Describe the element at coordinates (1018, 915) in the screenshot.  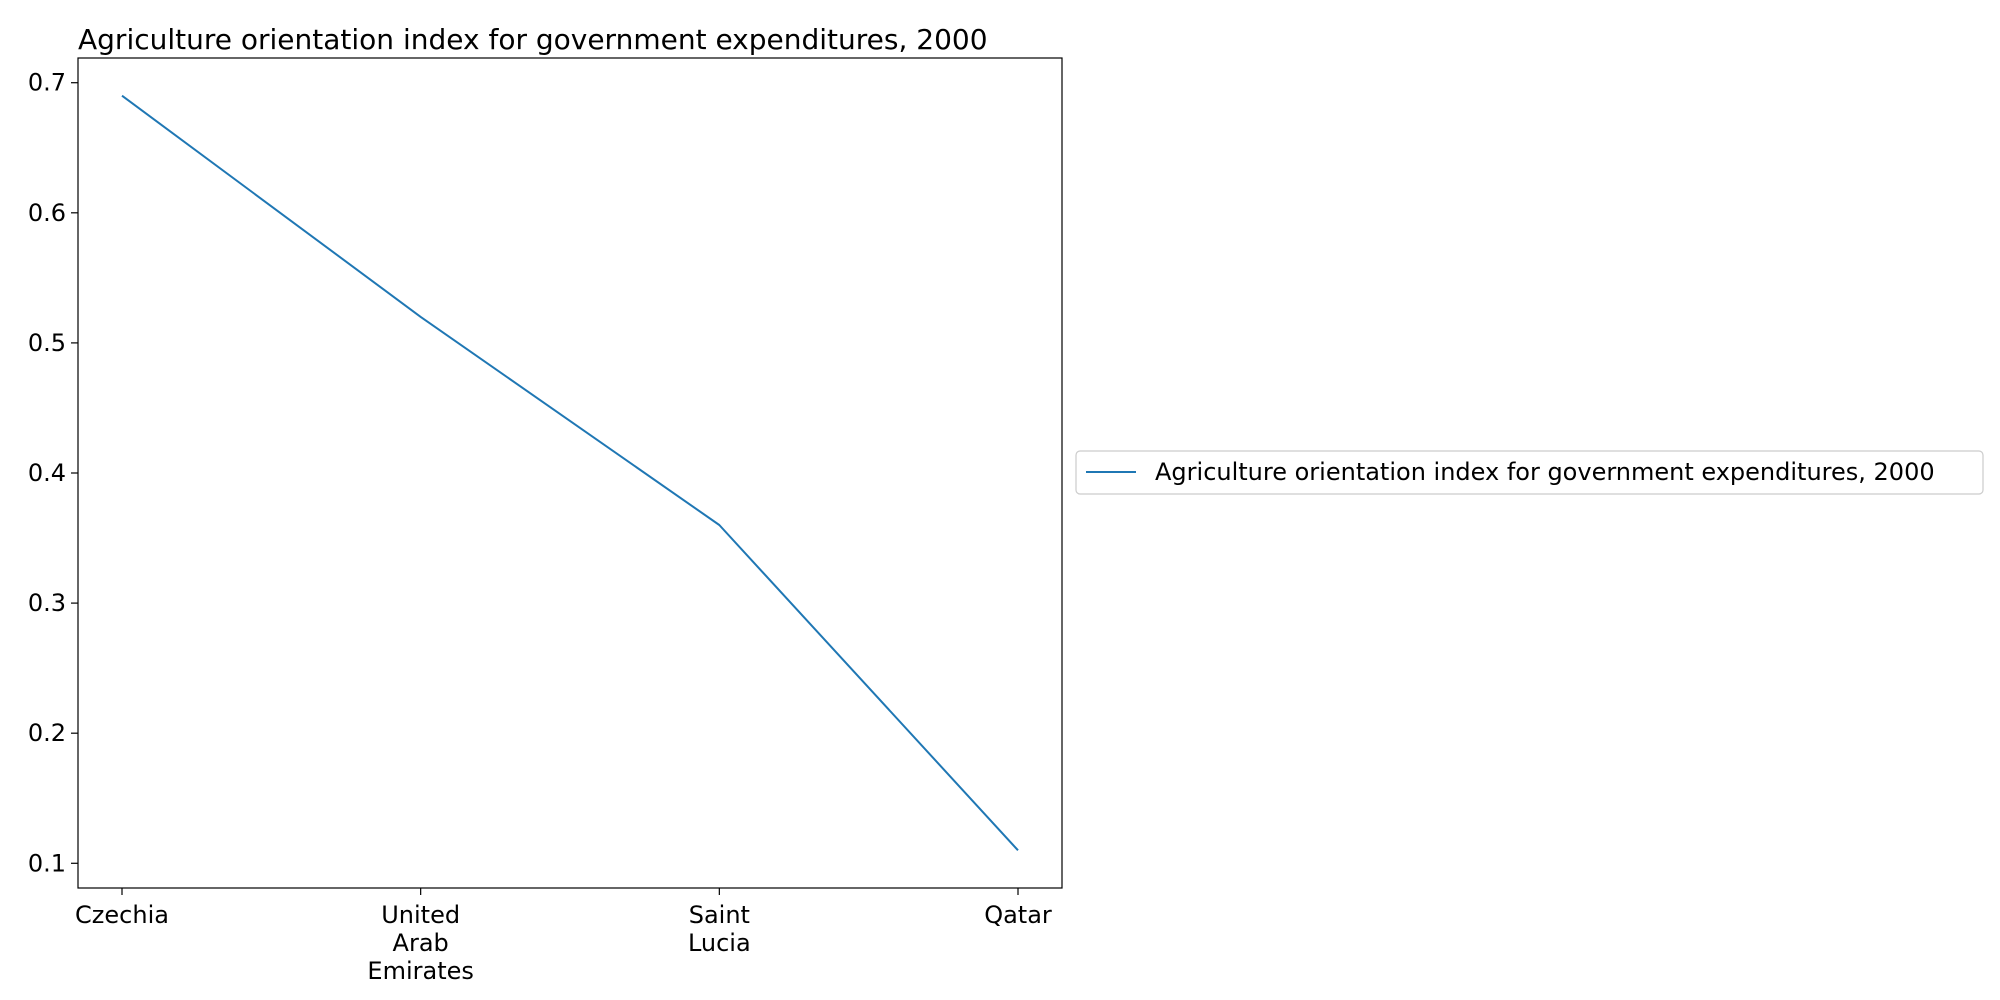
I see `x-tick-label: Qatar` at that location.